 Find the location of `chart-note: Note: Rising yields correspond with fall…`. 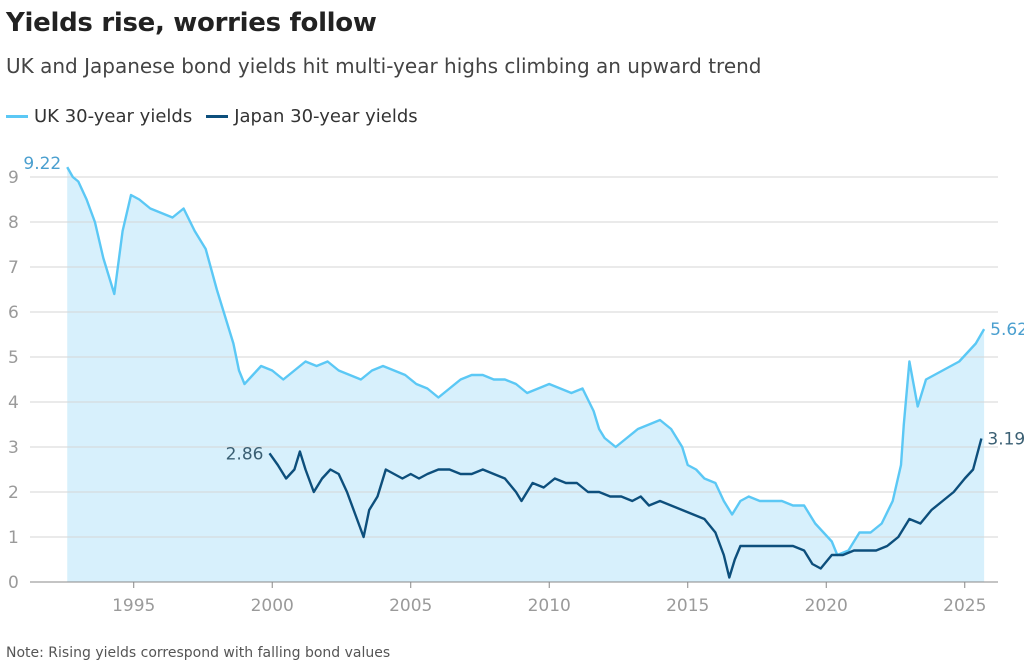

chart-note: Note: Rising yields correspond with fall… is located at coordinates (198, 653).